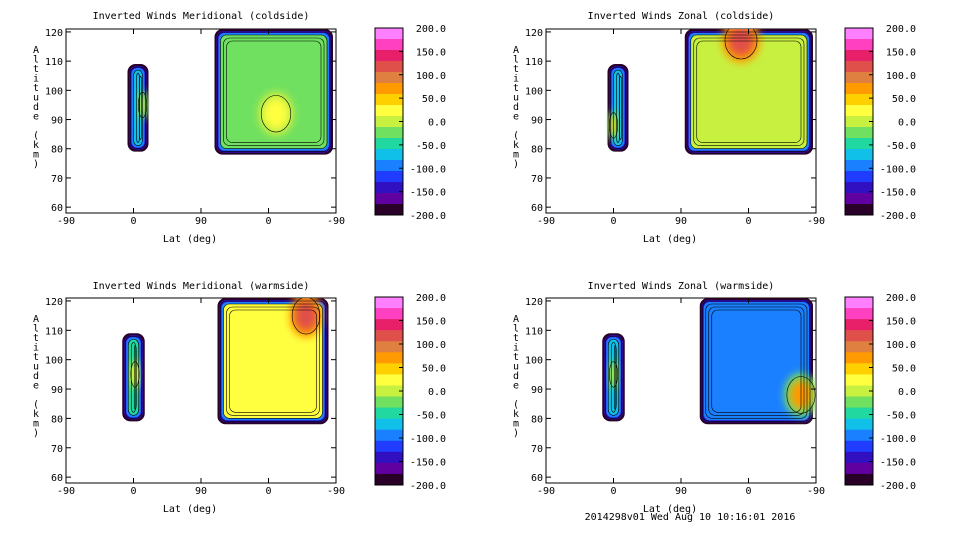  I want to click on colorbar-tick-label: -200.0, so click(428, 216).